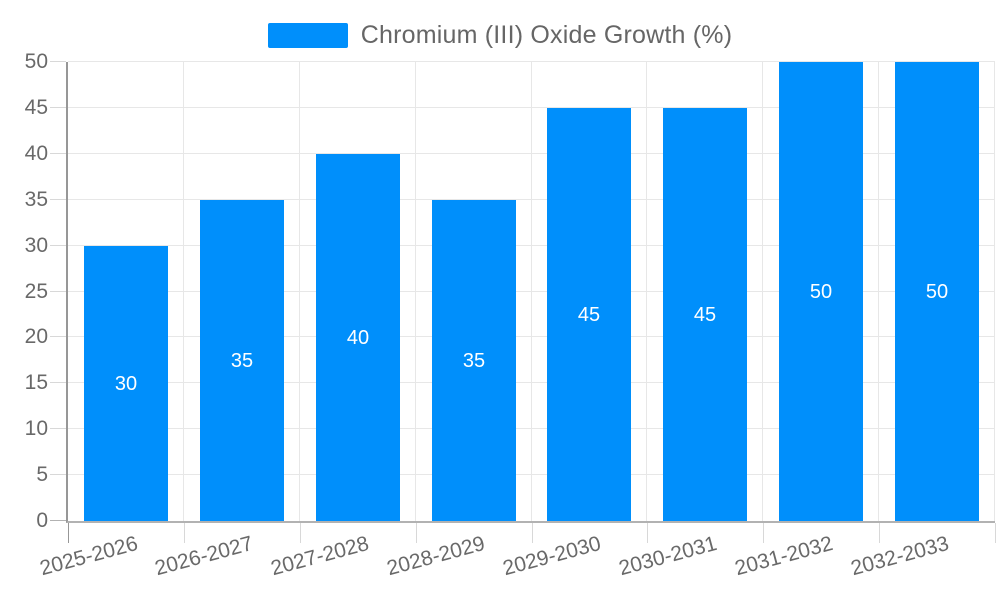 This screenshot has width=1000, height=600. Describe the element at coordinates (36, 61) in the screenshot. I see `y-axis-label: 50` at that location.